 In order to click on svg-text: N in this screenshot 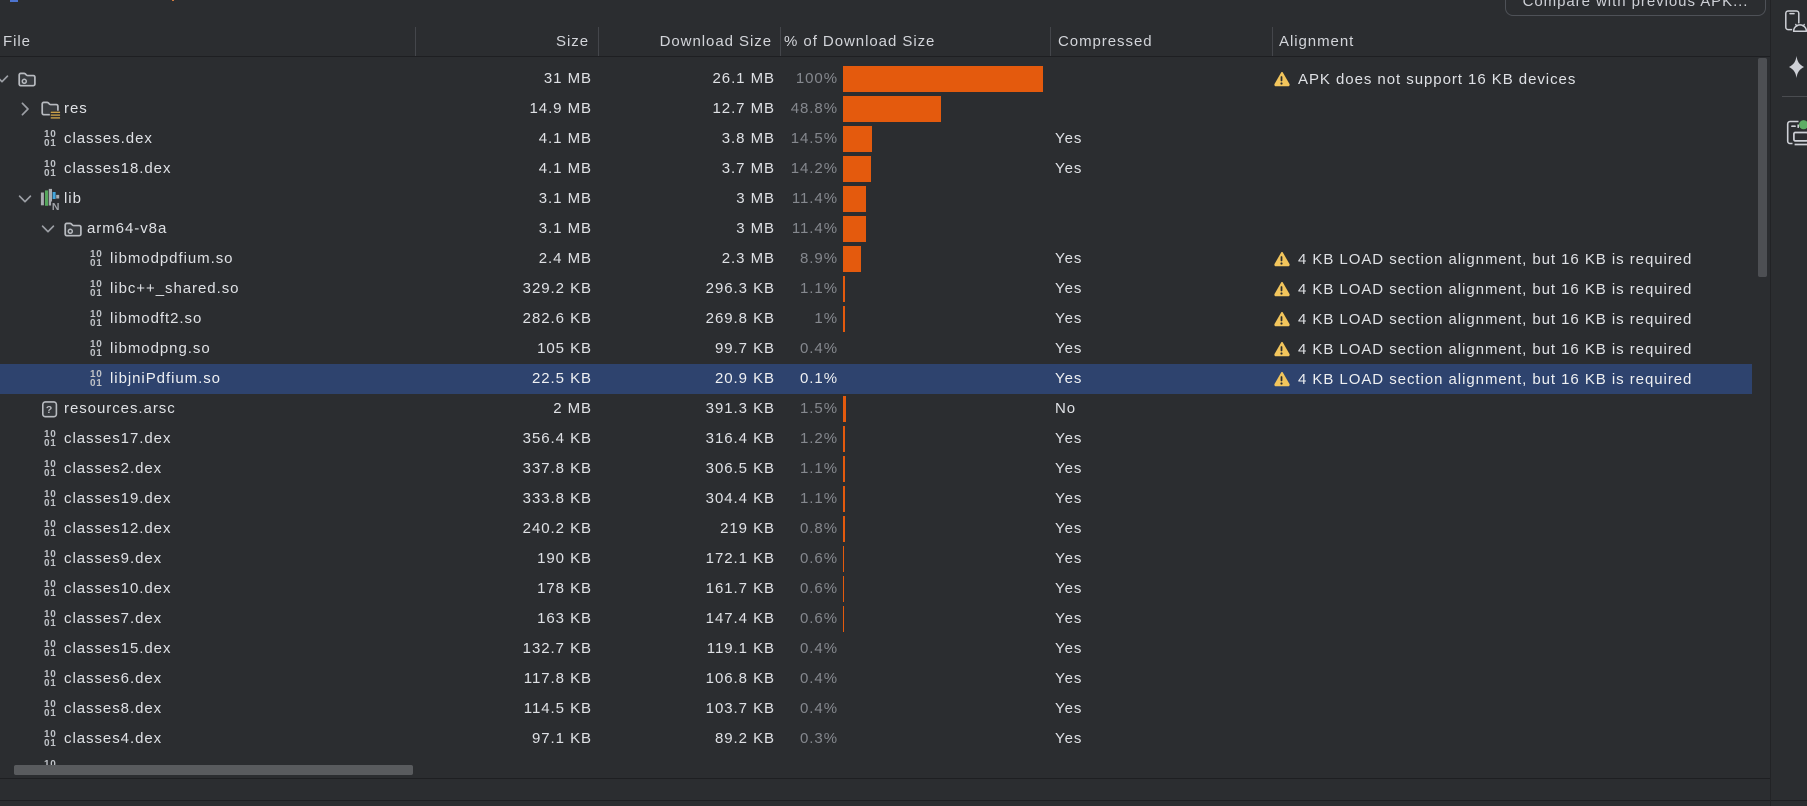, I will do `click(56, 206)`.